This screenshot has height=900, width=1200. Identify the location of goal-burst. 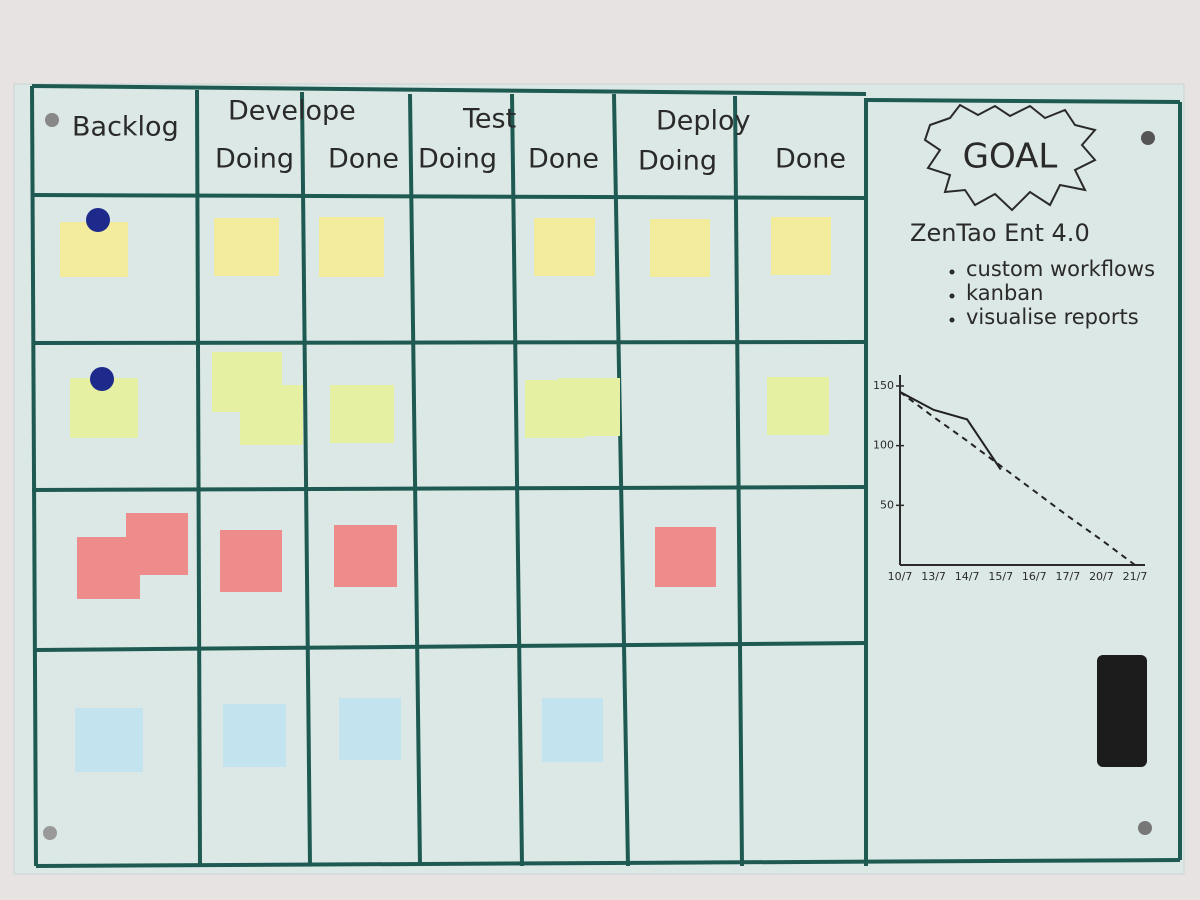
(1010, 157).